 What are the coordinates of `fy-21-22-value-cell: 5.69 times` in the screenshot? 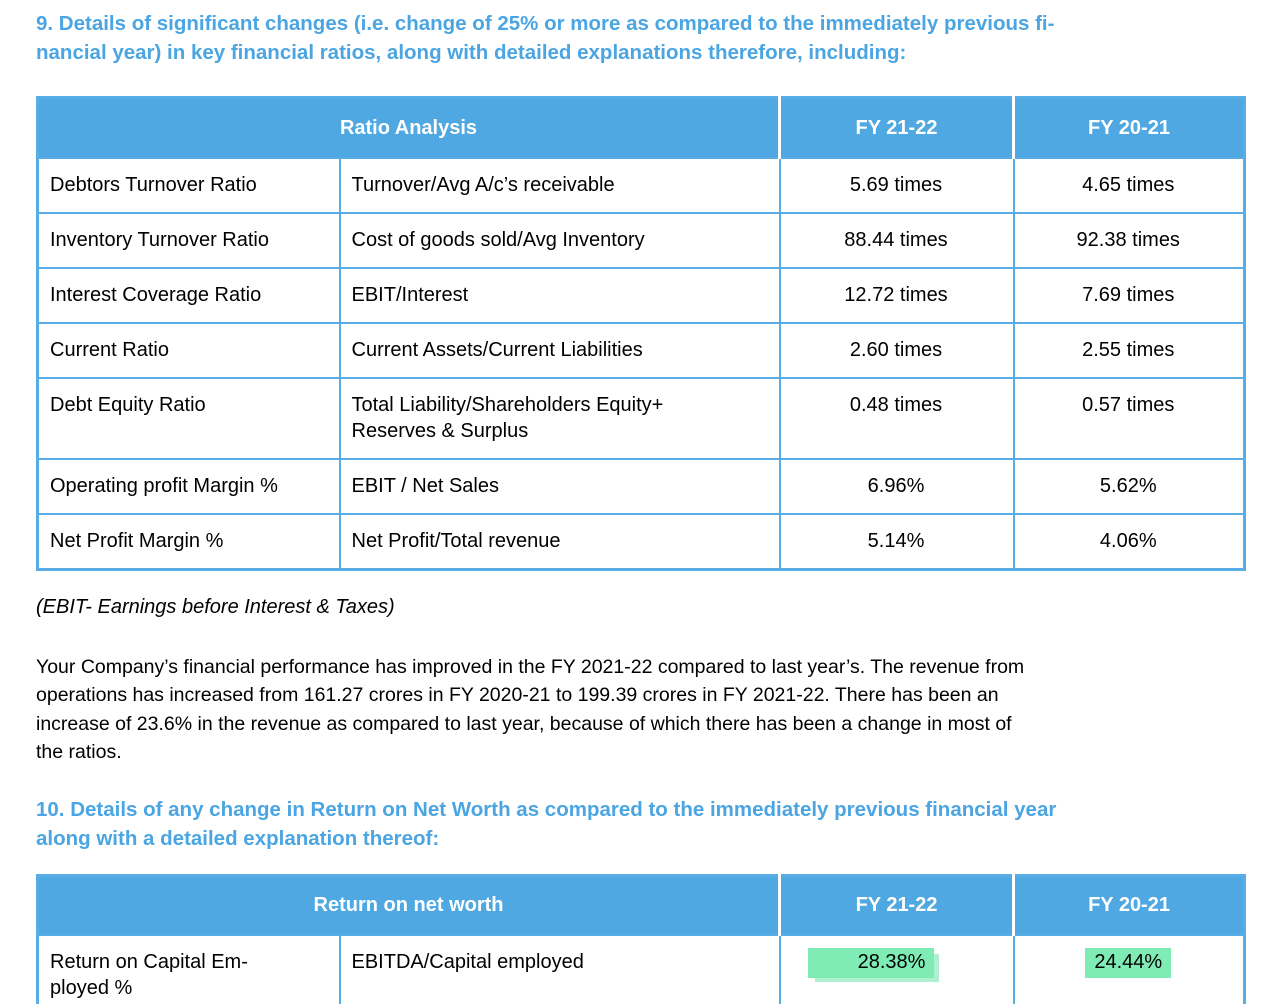 It's located at (896, 185).